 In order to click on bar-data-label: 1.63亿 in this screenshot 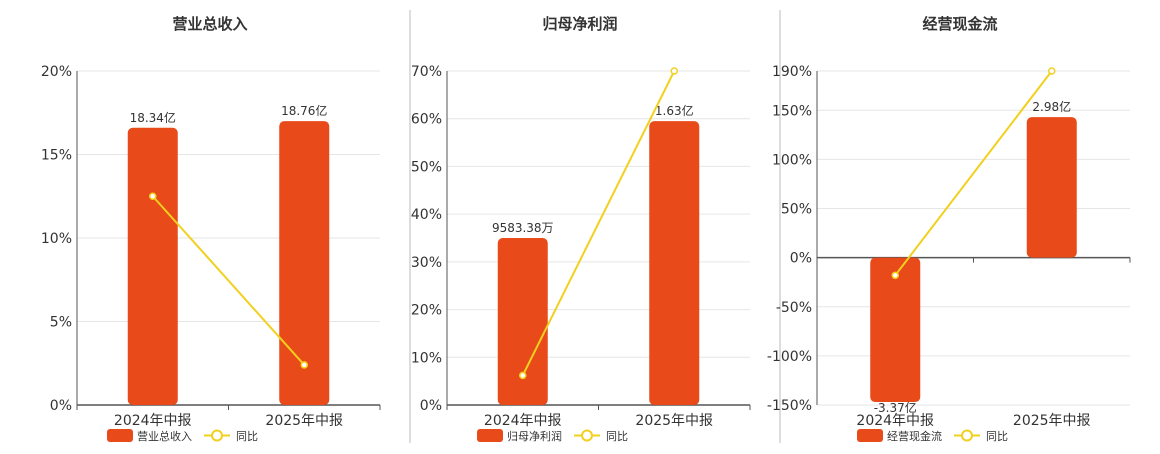, I will do `click(674, 110)`.